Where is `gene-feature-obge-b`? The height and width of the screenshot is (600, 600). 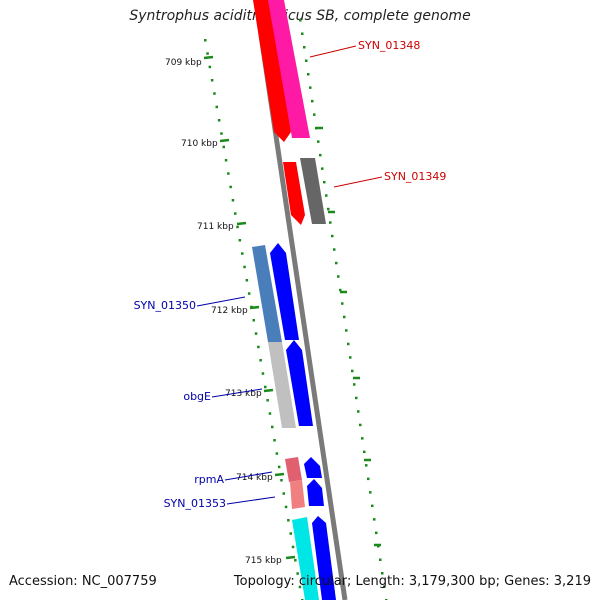
gene-feature-obge-b is located at coordinates (299, 383).